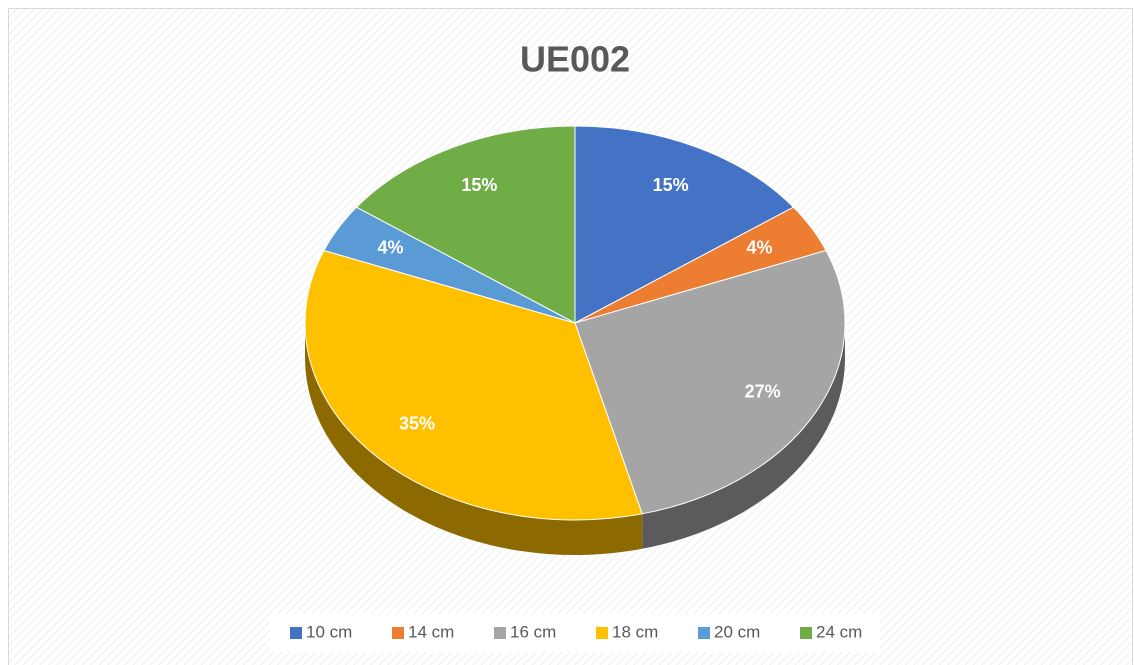 Image resolution: width=1134 pixels, height=665 pixels. What do you see at coordinates (329, 631) in the screenshot?
I see `legend-label: 10 cm` at bounding box center [329, 631].